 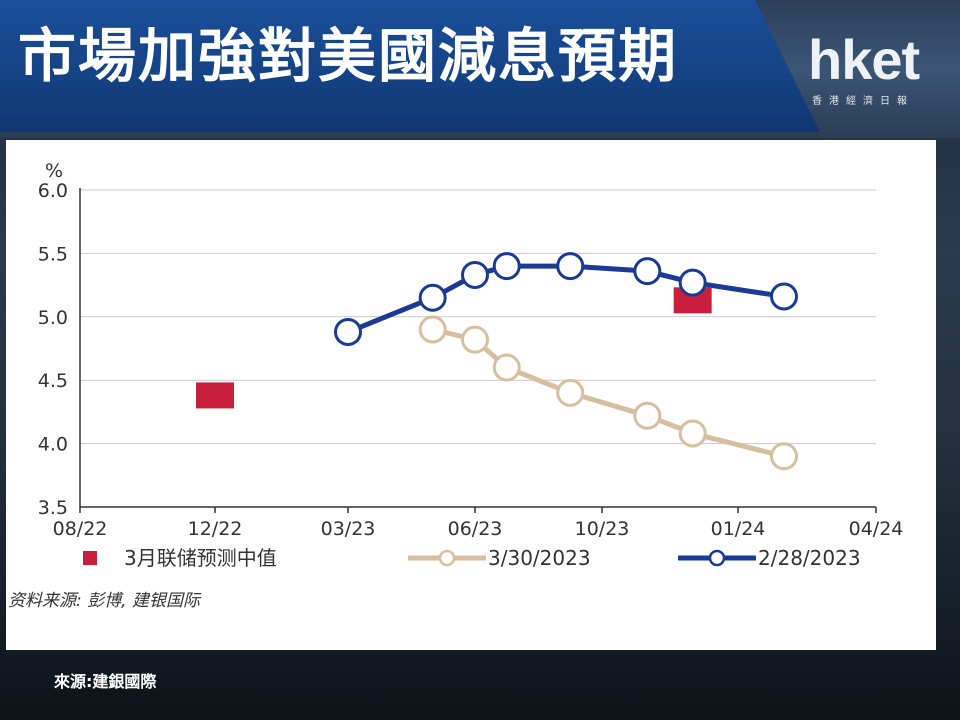 What do you see at coordinates (876, 529) in the screenshot?
I see `x-tick-label: 04/24` at bounding box center [876, 529].